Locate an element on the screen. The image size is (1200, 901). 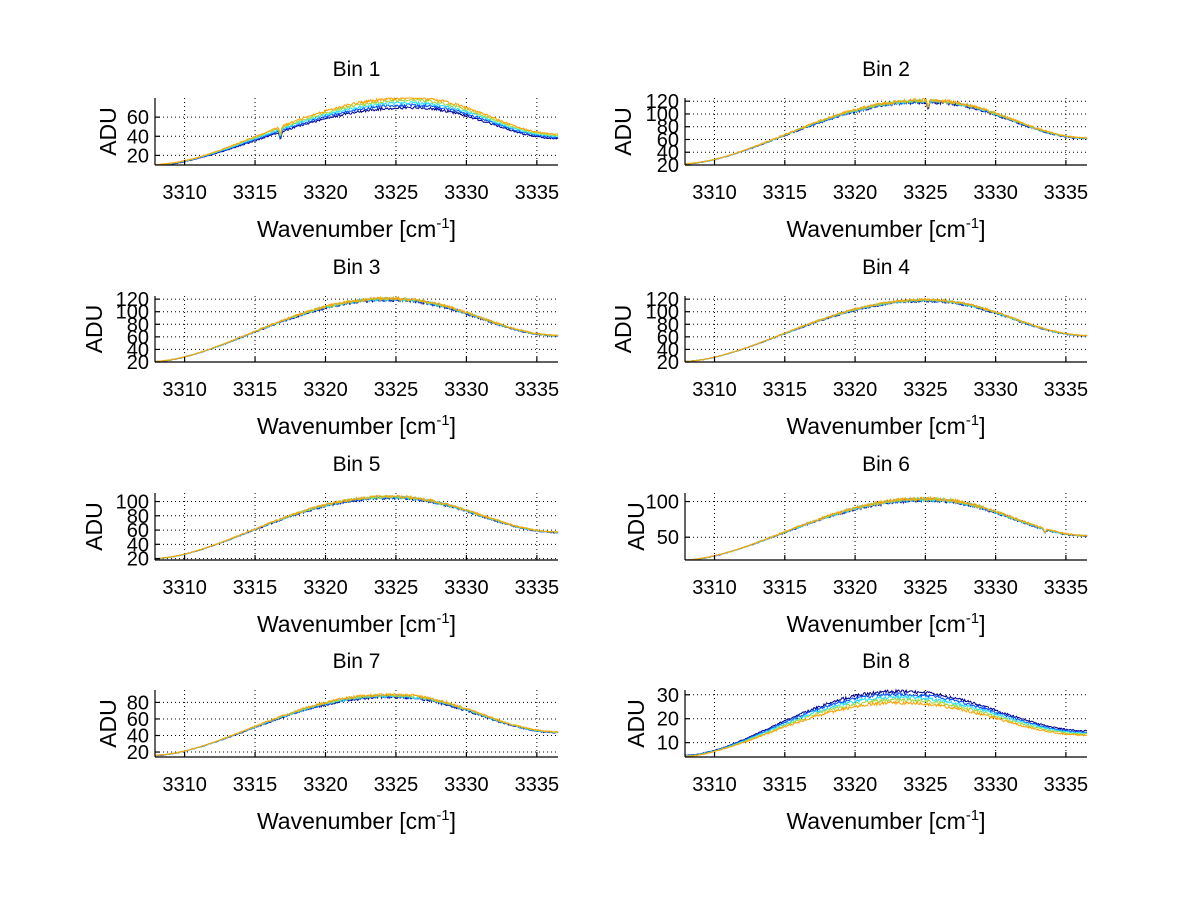
y-tick-label: 120 is located at coordinates (662, 300).